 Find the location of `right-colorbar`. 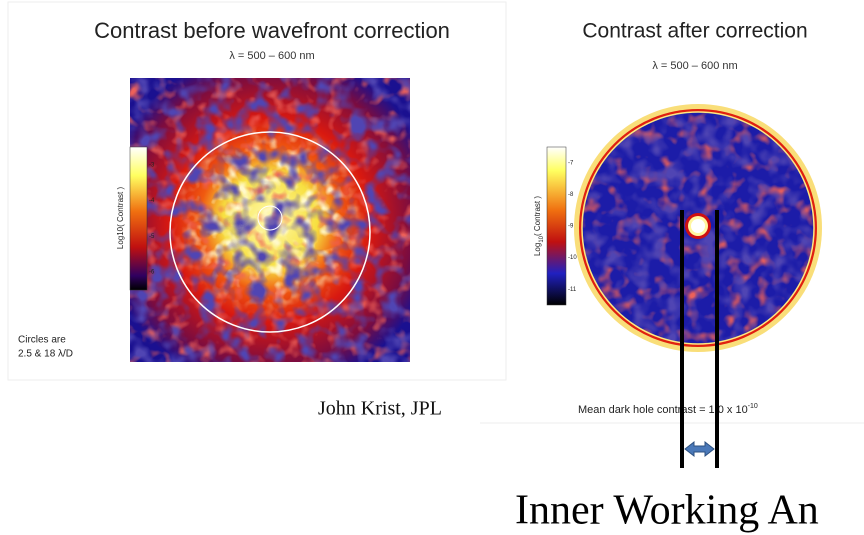

right-colorbar is located at coordinates (556, 226).